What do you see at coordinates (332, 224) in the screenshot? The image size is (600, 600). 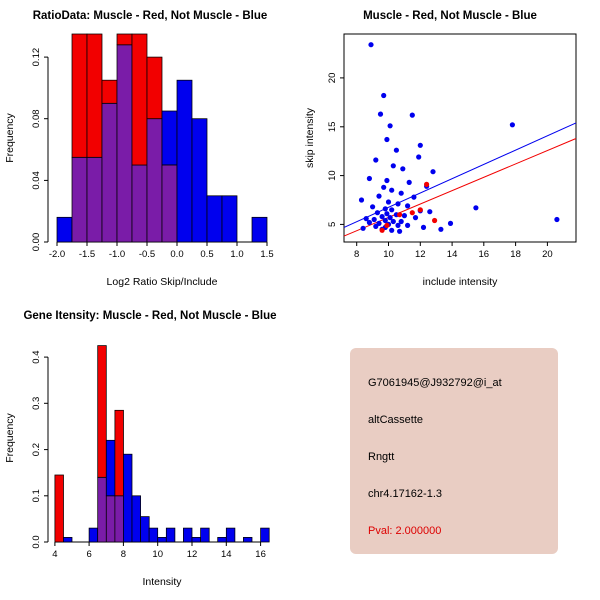 I see `y-tick-label: 5` at bounding box center [332, 224].